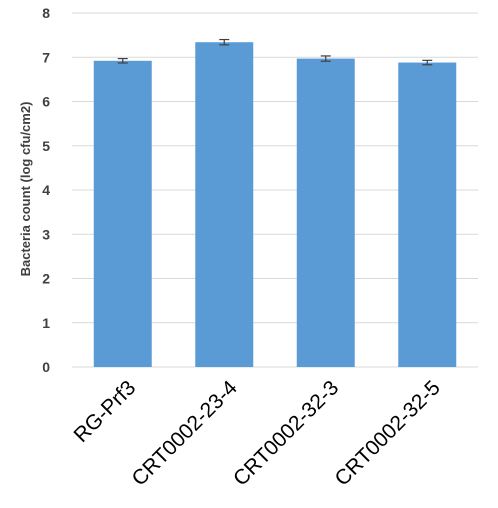 This screenshot has width=498, height=508. What do you see at coordinates (105, 411) in the screenshot?
I see `x-category-label: RG-Prf3` at bounding box center [105, 411].